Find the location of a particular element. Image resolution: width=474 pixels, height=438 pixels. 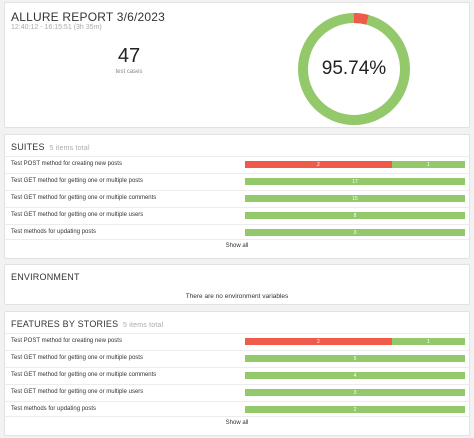

feature-row-name: Test methods for updating posts is located at coordinates (54, 409).